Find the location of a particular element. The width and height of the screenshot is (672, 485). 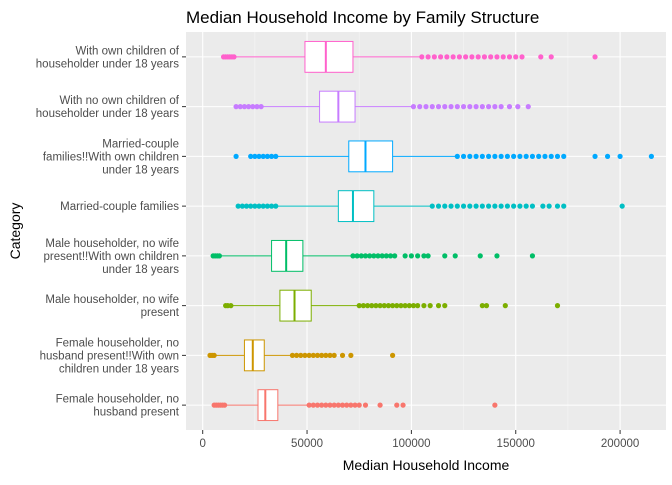

y-tick-label-line: present!!With own children is located at coordinates (111, 257).